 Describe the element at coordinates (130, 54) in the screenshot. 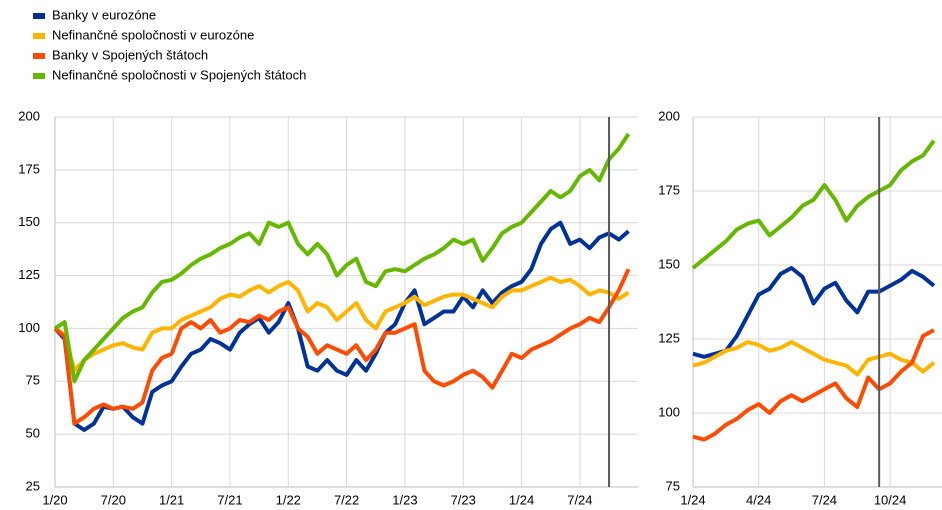

I see `legend-label: Banky v Spojených štátoch` at that location.